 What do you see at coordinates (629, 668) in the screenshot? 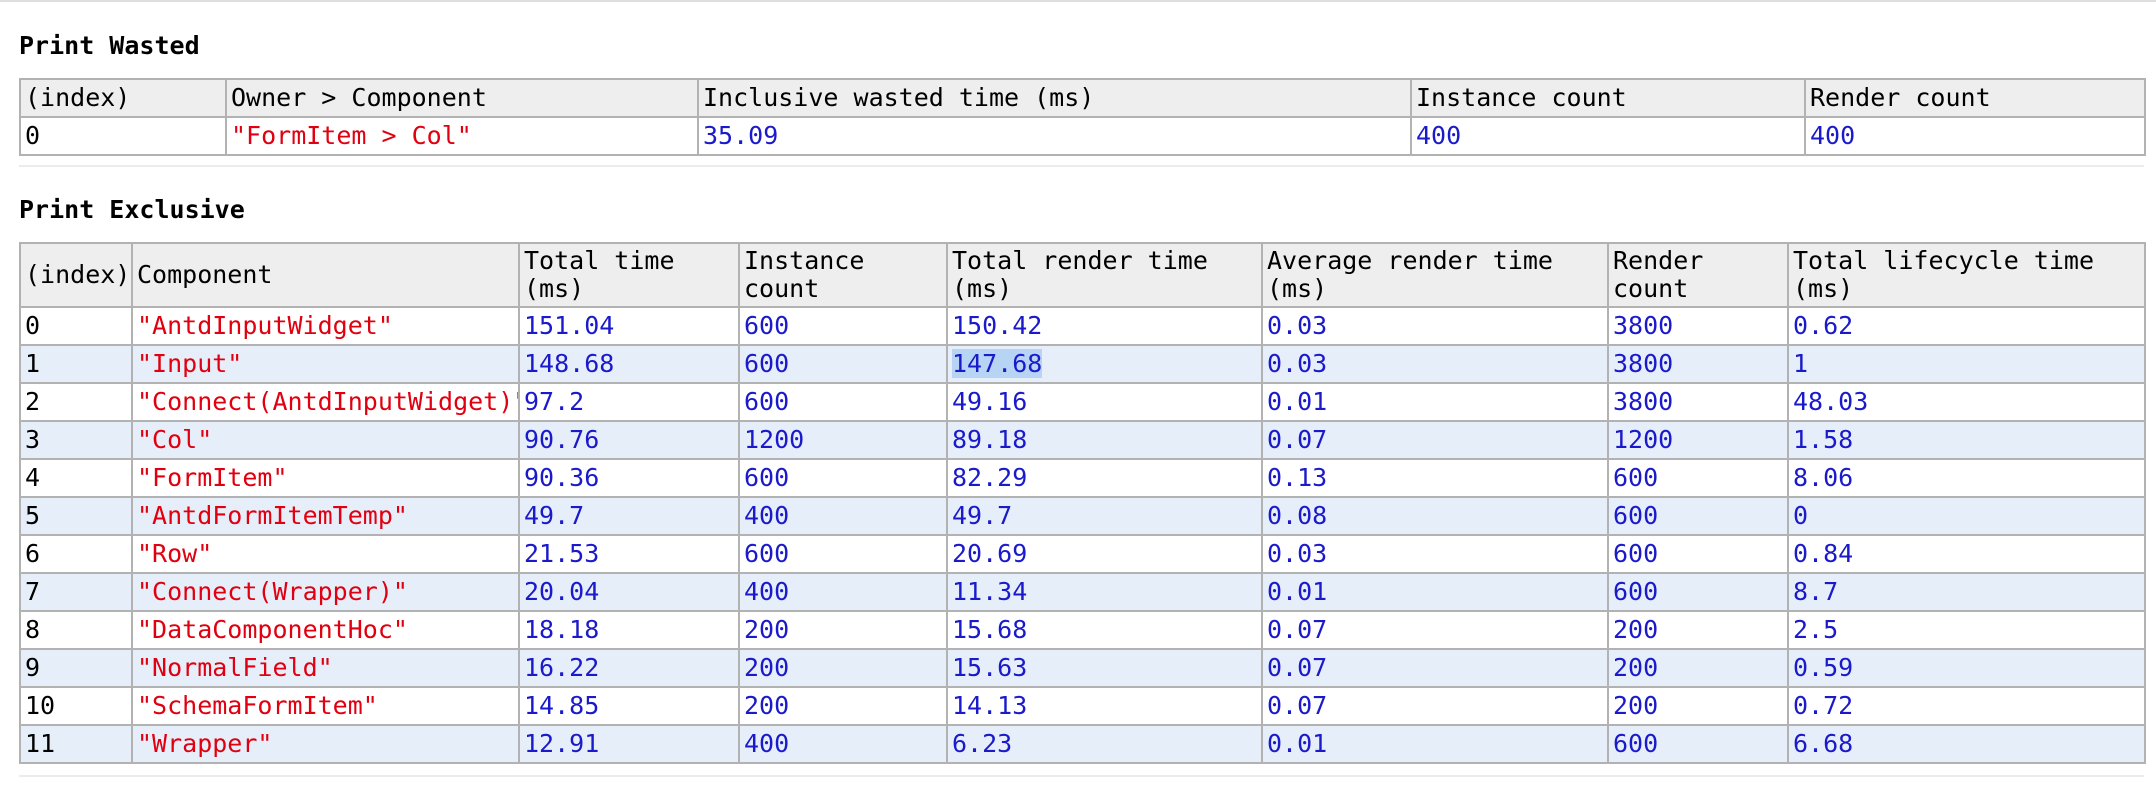
I see `value-cell: 16.22` at bounding box center [629, 668].